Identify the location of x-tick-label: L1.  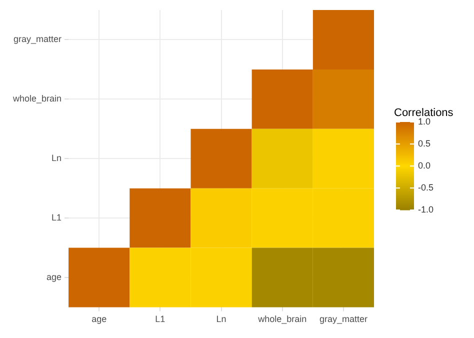
(160, 319).